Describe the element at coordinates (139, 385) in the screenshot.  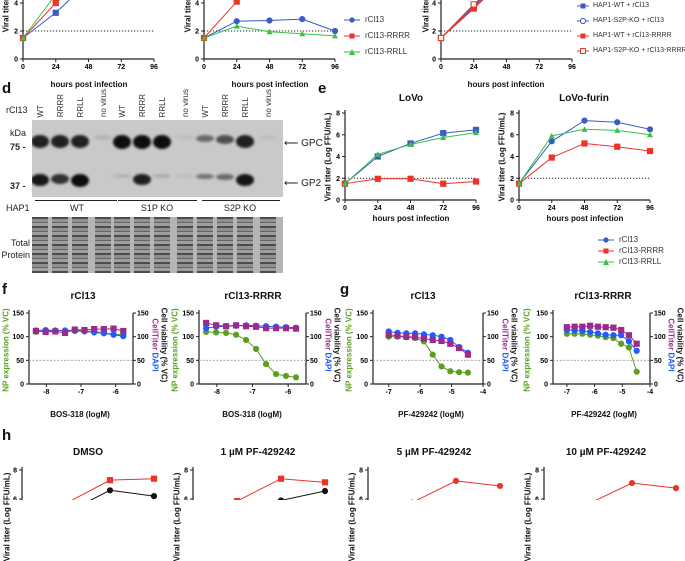
I see `right-y-tick-label: 0` at that location.